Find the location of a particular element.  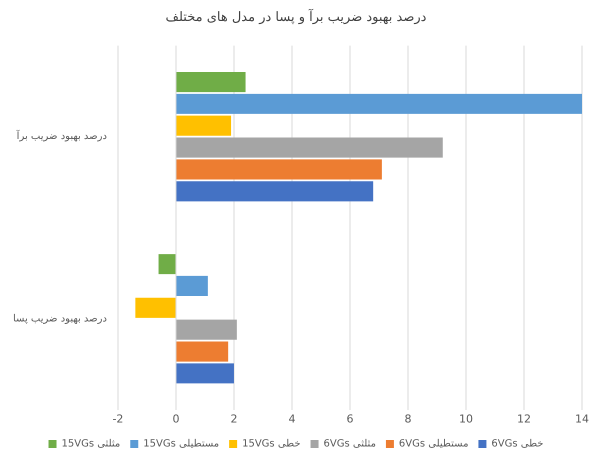

y-tick-label: درصد بهبود ضریب برآ is located at coordinates (61, 135).